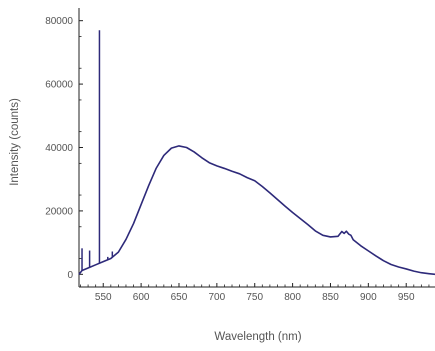  What do you see at coordinates (59, 211) in the screenshot?
I see `y-tick-label: 20000` at bounding box center [59, 211].